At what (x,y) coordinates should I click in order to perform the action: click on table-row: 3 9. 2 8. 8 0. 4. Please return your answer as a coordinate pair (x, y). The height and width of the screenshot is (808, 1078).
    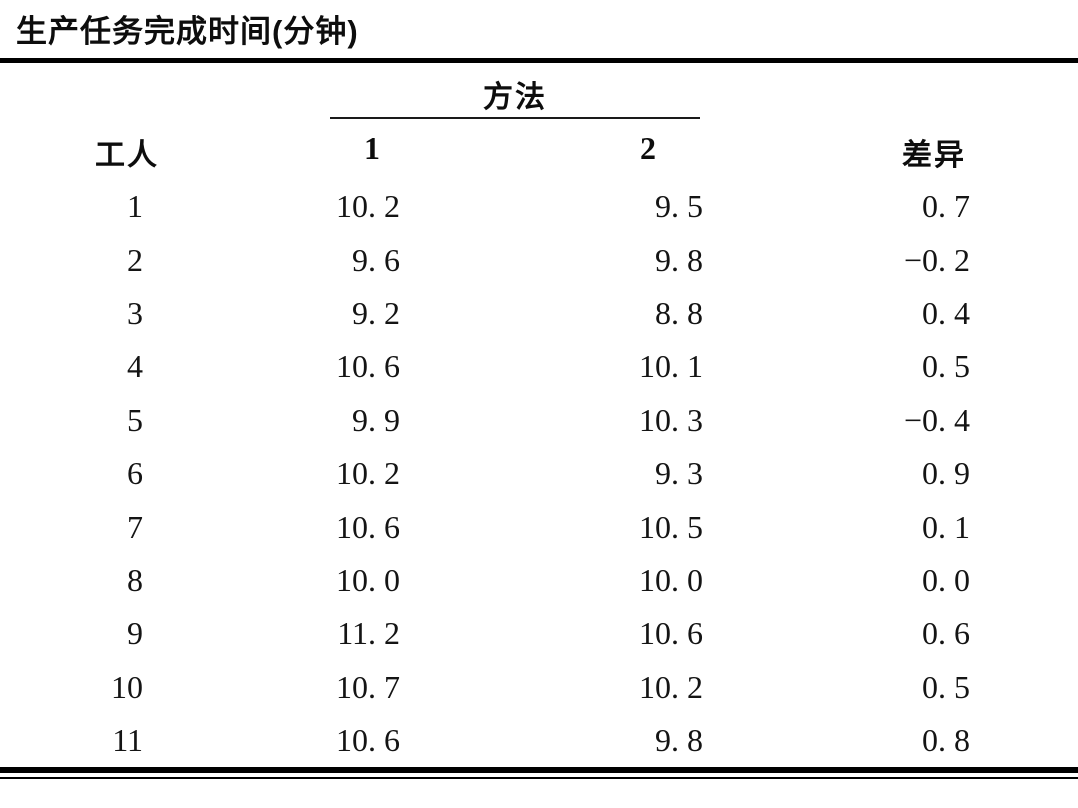
    Looking at the image, I should click on (539, 313).